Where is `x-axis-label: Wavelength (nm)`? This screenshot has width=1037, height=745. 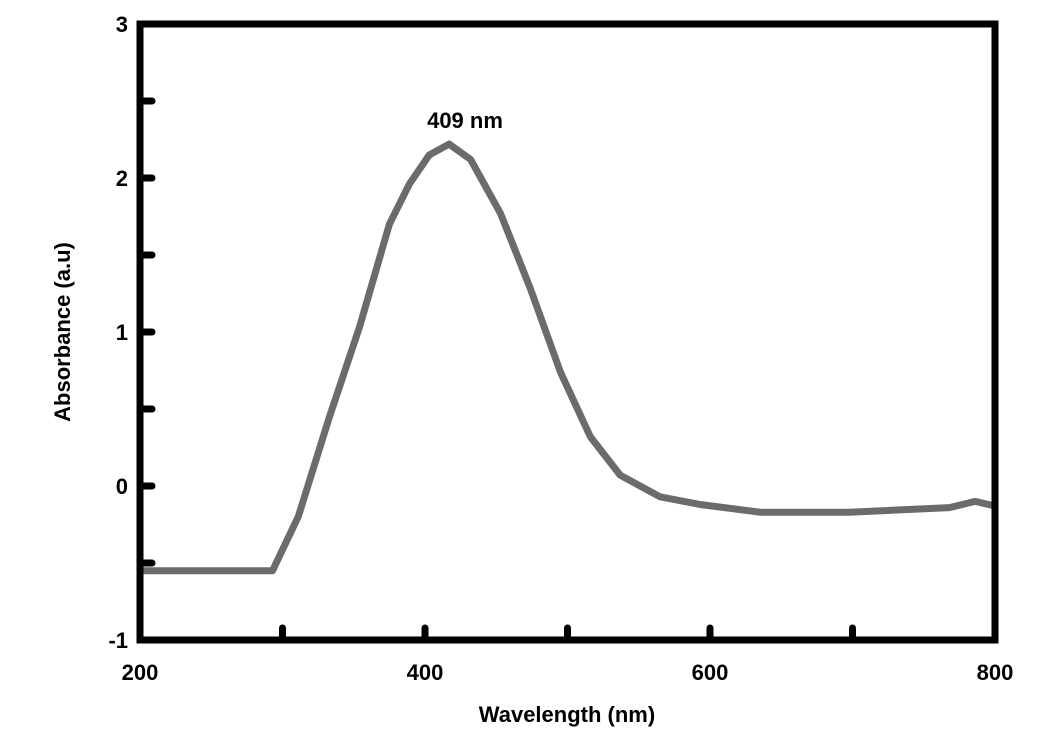 x-axis-label: Wavelength (nm) is located at coordinates (567, 714).